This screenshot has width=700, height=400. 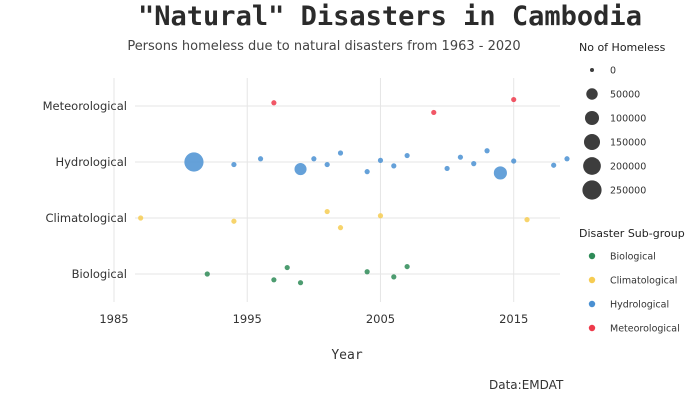 What do you see at coordinates (628, 191) in the screenshot?
I see `size-legend-label: 250000` at bounding box center [628, 191].